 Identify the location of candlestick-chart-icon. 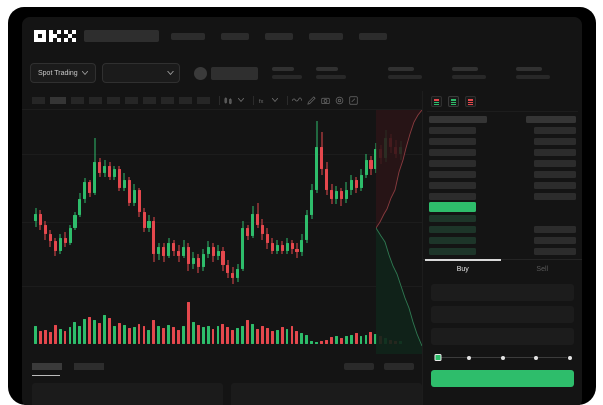
(228, 100).